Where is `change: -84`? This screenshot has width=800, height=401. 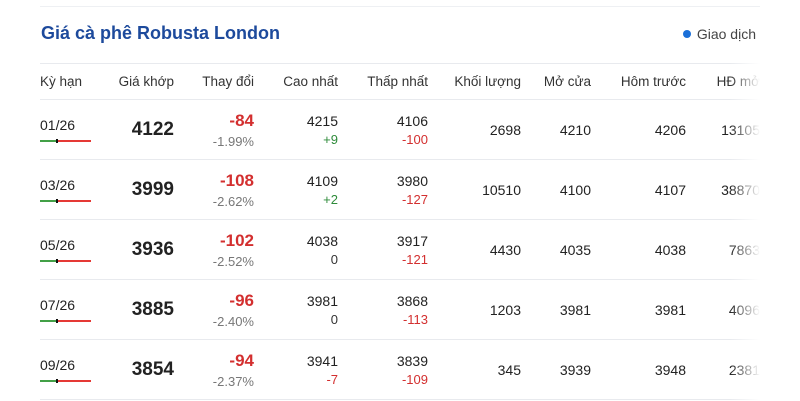 change: -84 is located at coordinates (241, 120).